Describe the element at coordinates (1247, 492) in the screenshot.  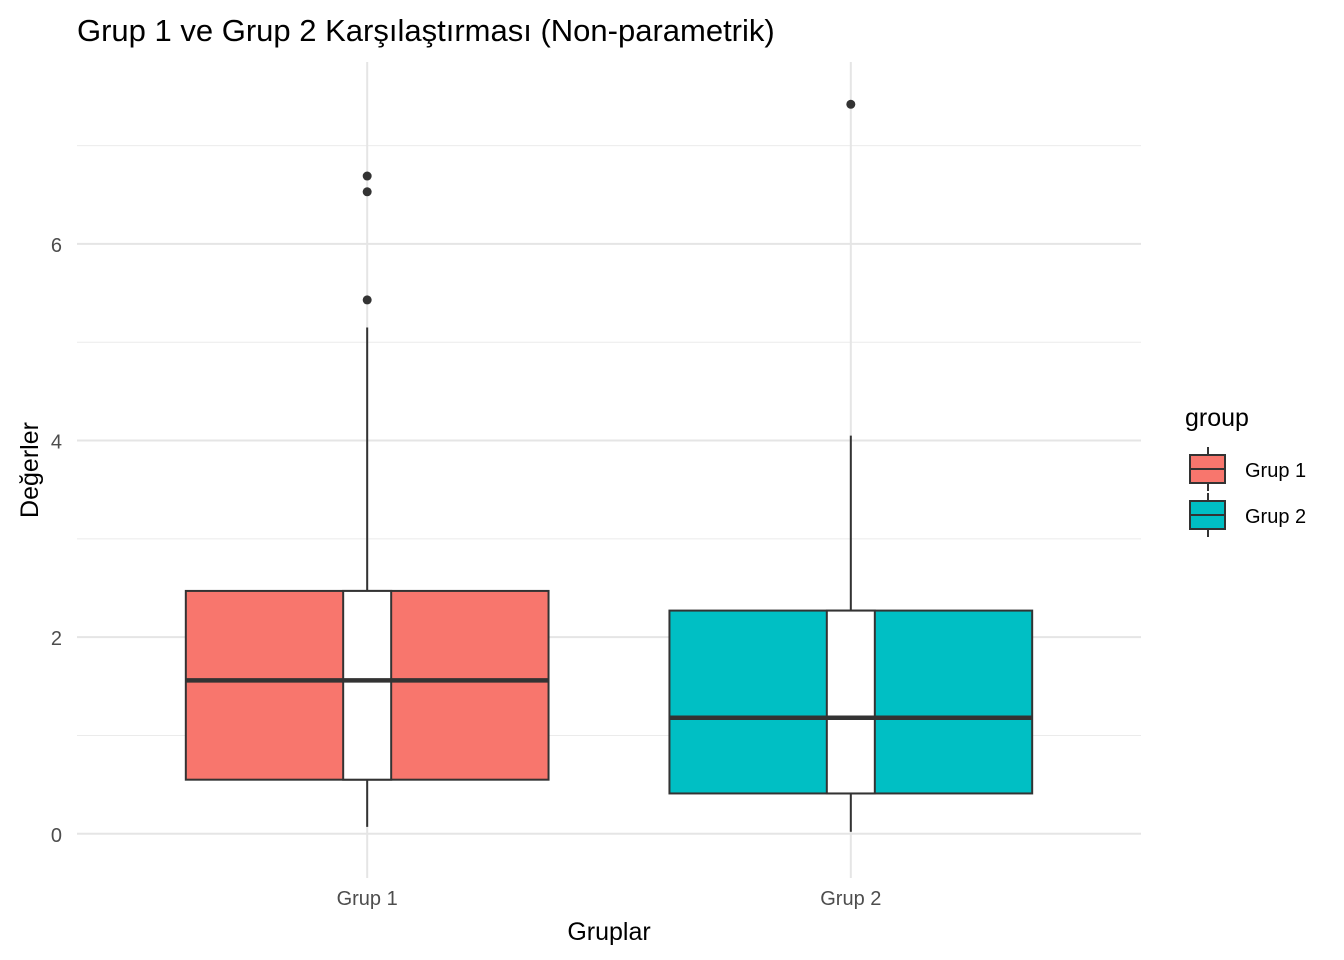
I see `legend-keys: Grup 1 Grup 2` at that location.